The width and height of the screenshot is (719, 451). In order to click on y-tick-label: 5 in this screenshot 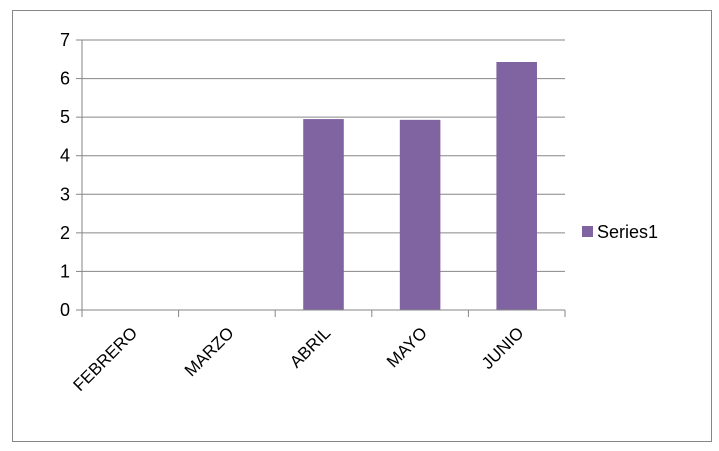, I will do `click(65, 117)`.